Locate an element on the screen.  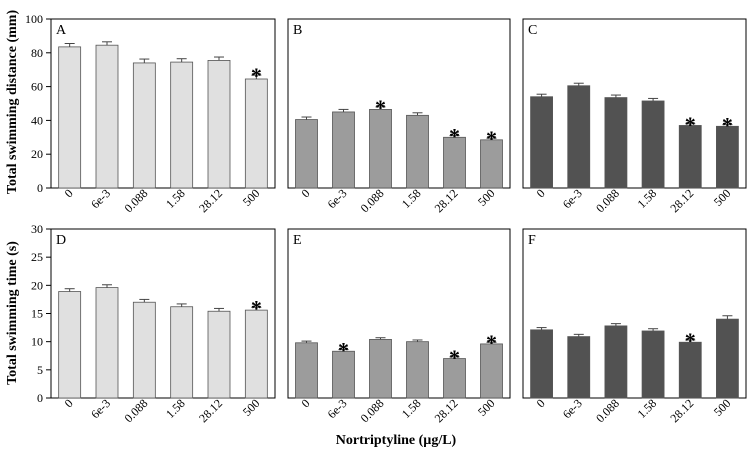
panel-f-xtick-label: 28.12 is located at coordinates (681, 410).